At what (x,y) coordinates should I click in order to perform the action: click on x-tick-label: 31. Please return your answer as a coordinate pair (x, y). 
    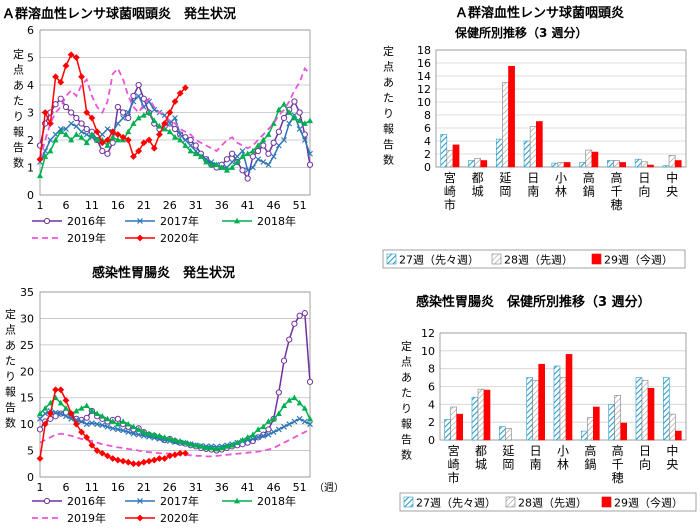
    Looking at the image, I should click on (196, 205).